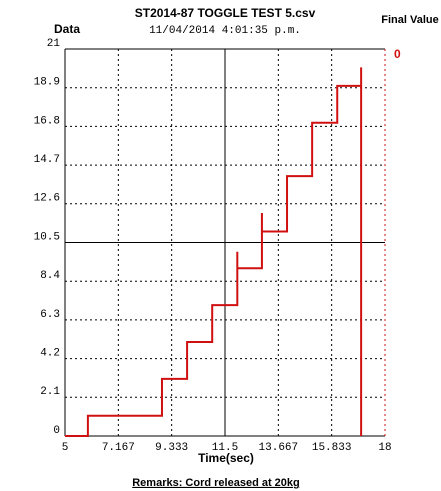  What do you see at coordinates (50, 392) in the screenshot?
I see `y-tick-label: 2.1` at bounding box center [50, 392].